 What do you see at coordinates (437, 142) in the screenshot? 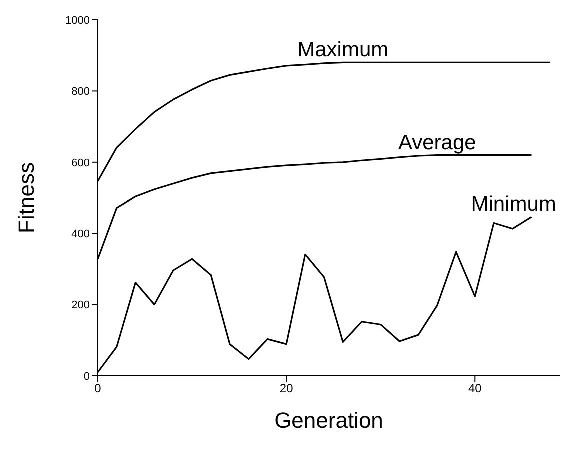
I see `series-label: Average` at bounding box center [437, 142].